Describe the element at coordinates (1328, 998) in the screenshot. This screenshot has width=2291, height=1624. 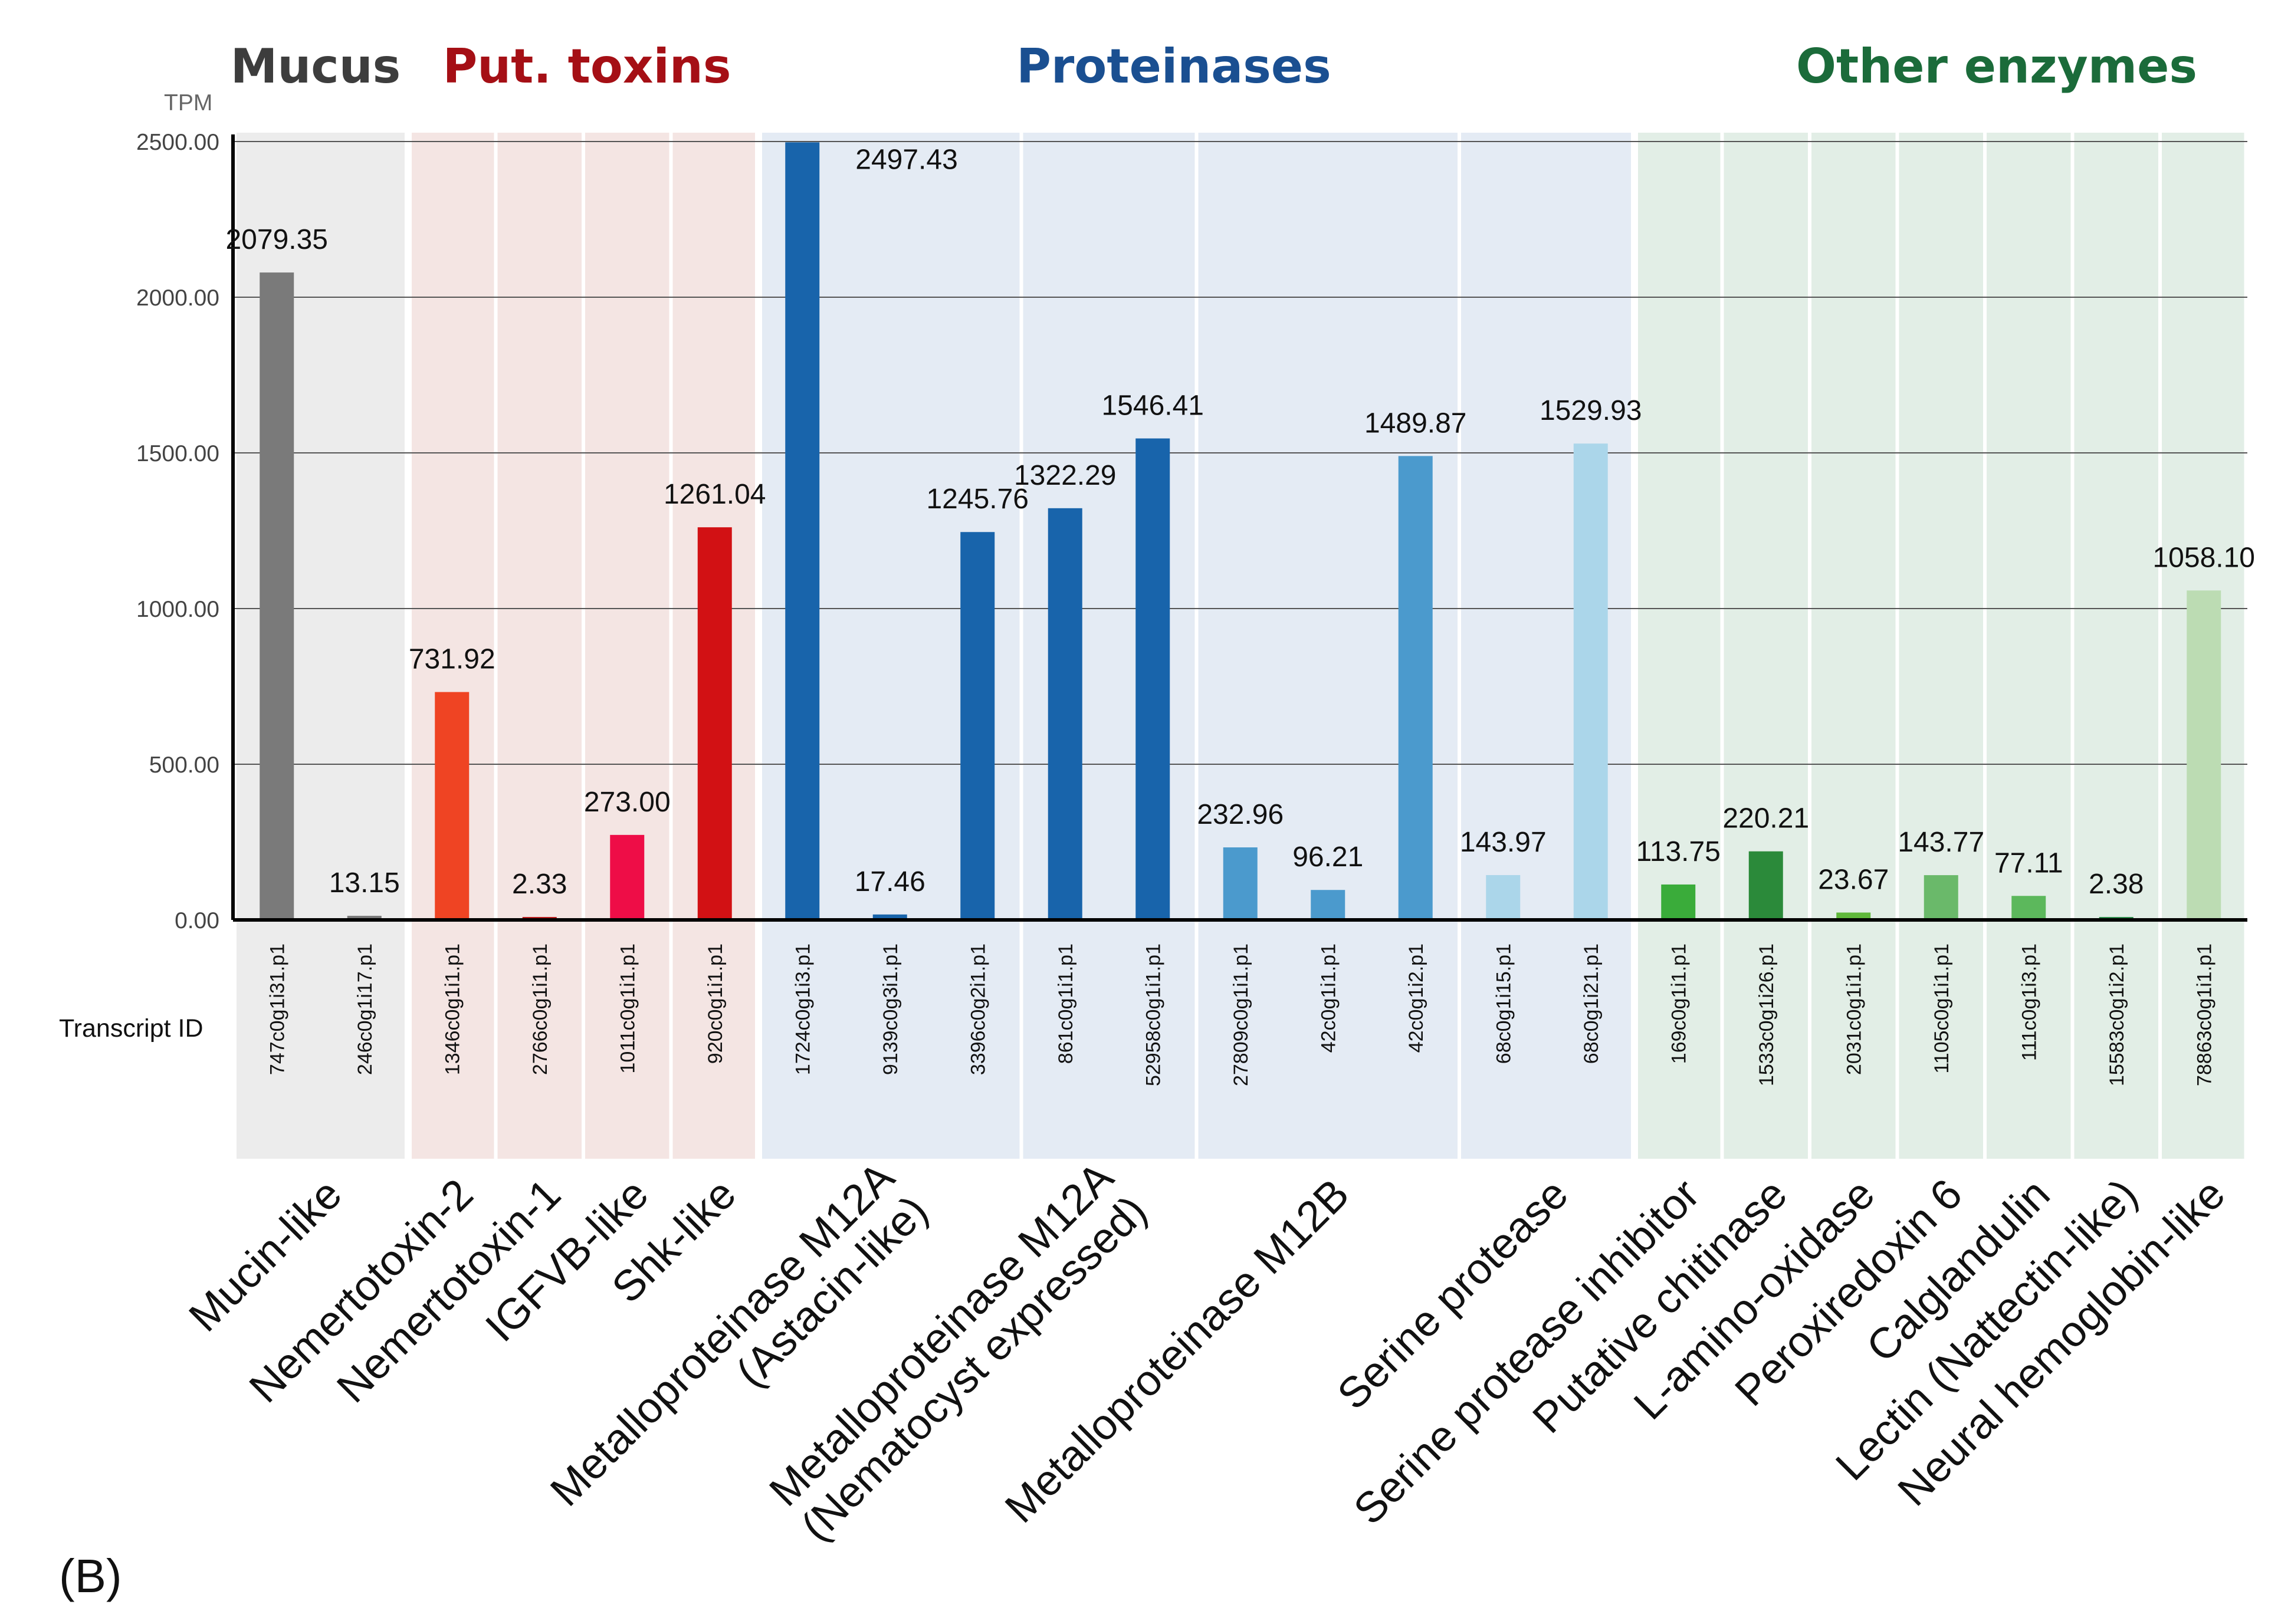
I see `transcript-id-label: 42c0g1i1.p1` at that location.